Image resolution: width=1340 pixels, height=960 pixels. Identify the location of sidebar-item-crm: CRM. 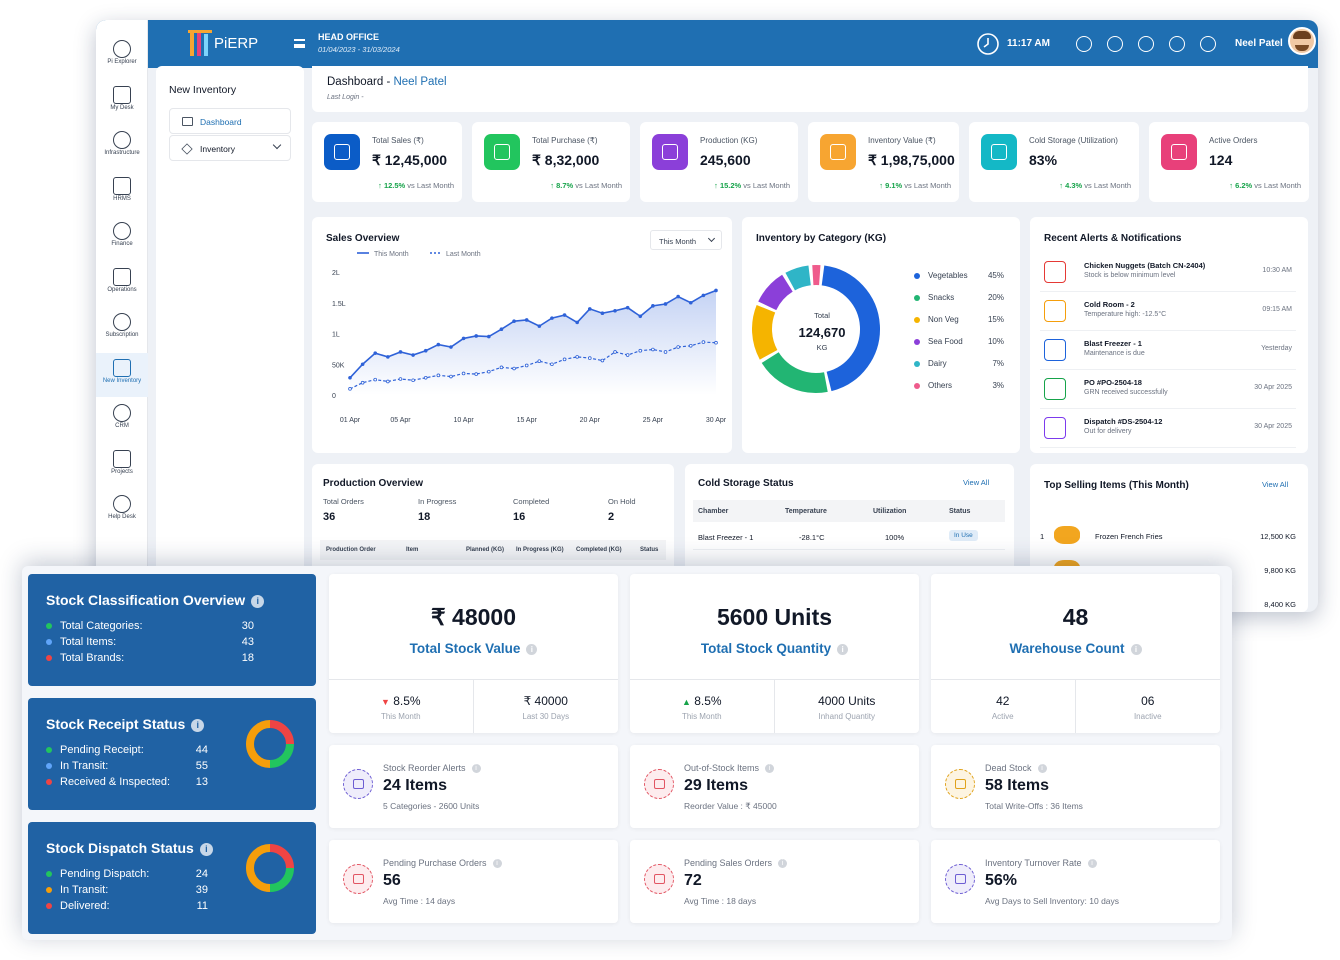
(122, 420).